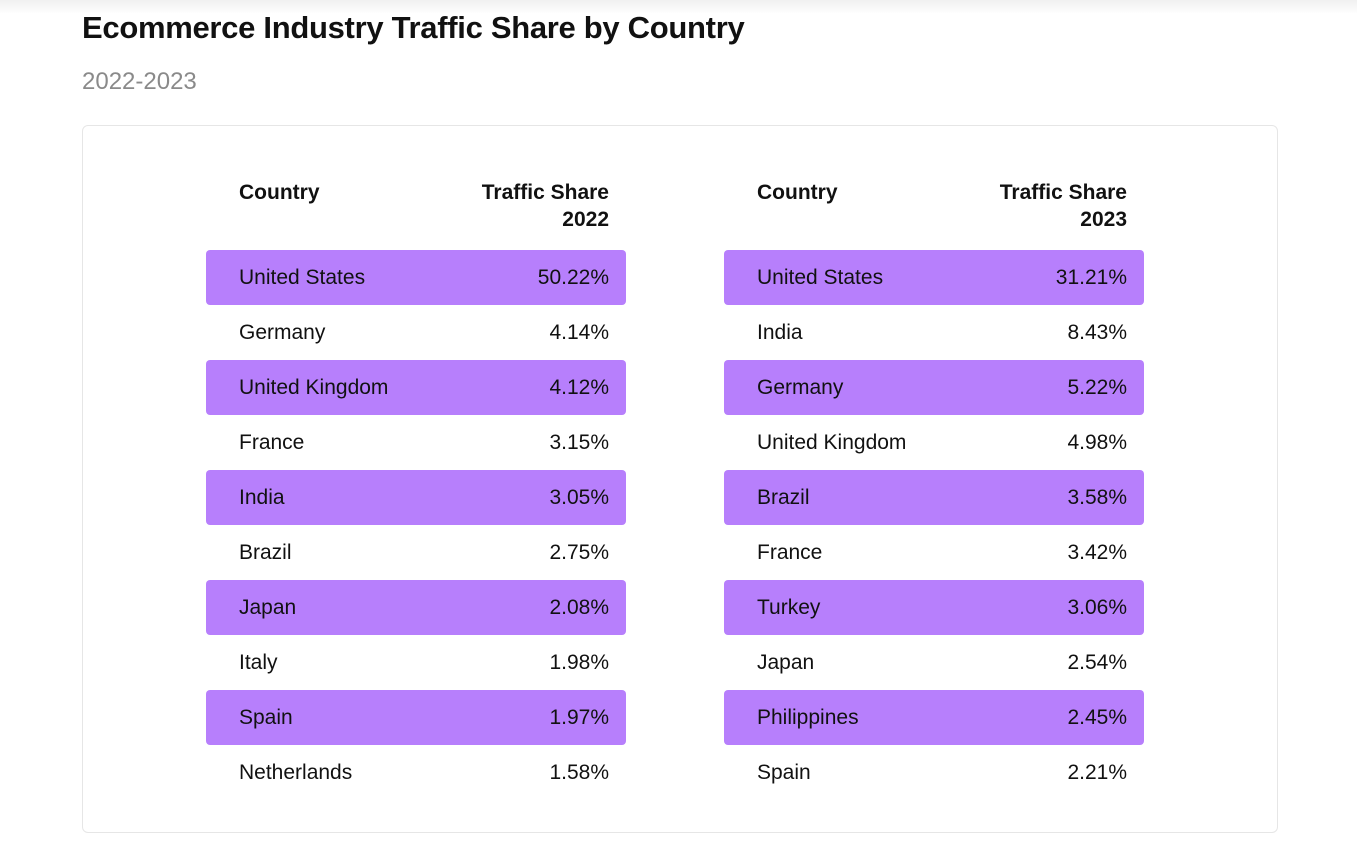 The height and width of the screenshot is (842, 1357). I want to click on traffic-share-cell: 2.08%, so click(579, 607).